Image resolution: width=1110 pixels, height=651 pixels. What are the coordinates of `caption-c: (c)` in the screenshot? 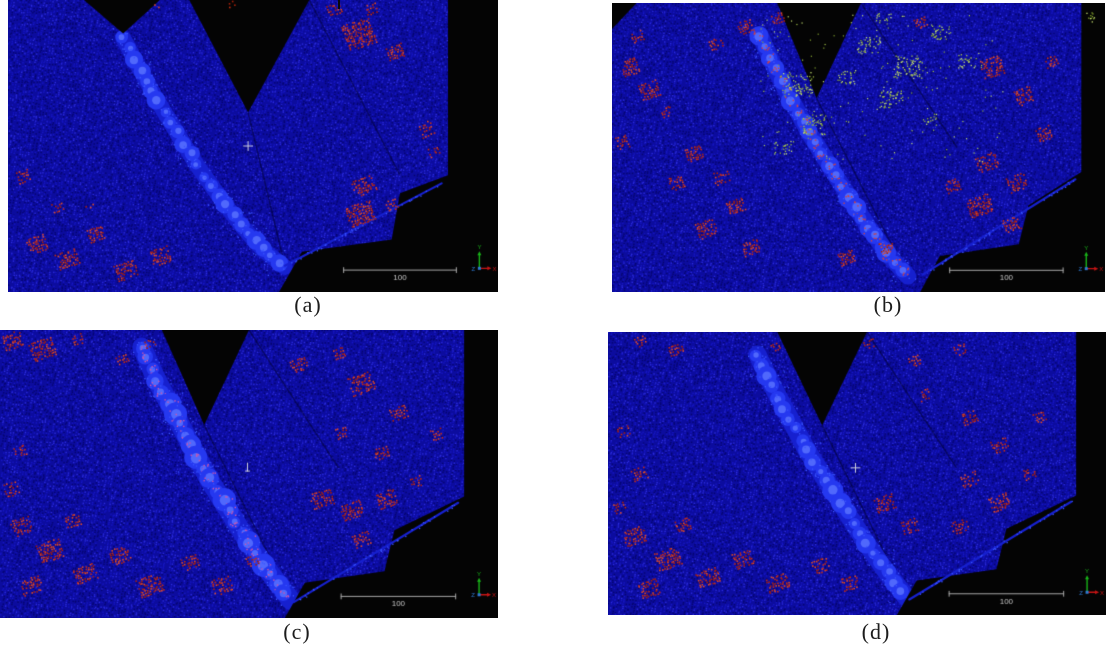 It's located at (297, 631).